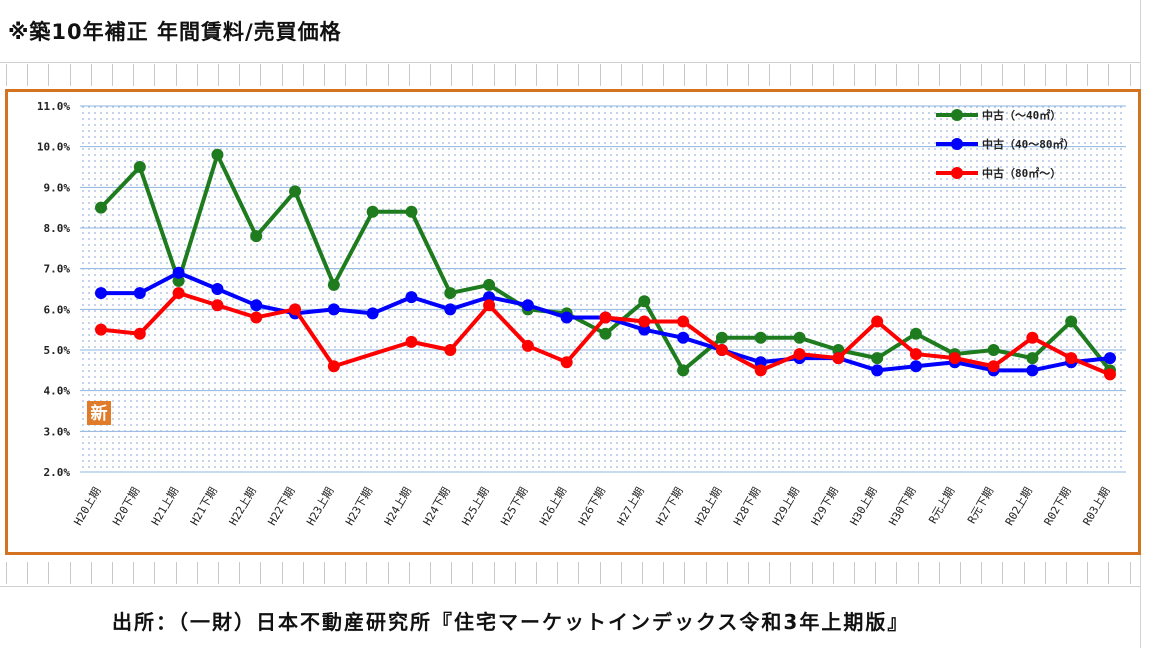  What do you see at coordinates (57, 391) in the screenshot?
I see `y-tick-label: 4.0%` at bounding box center [57, 391].